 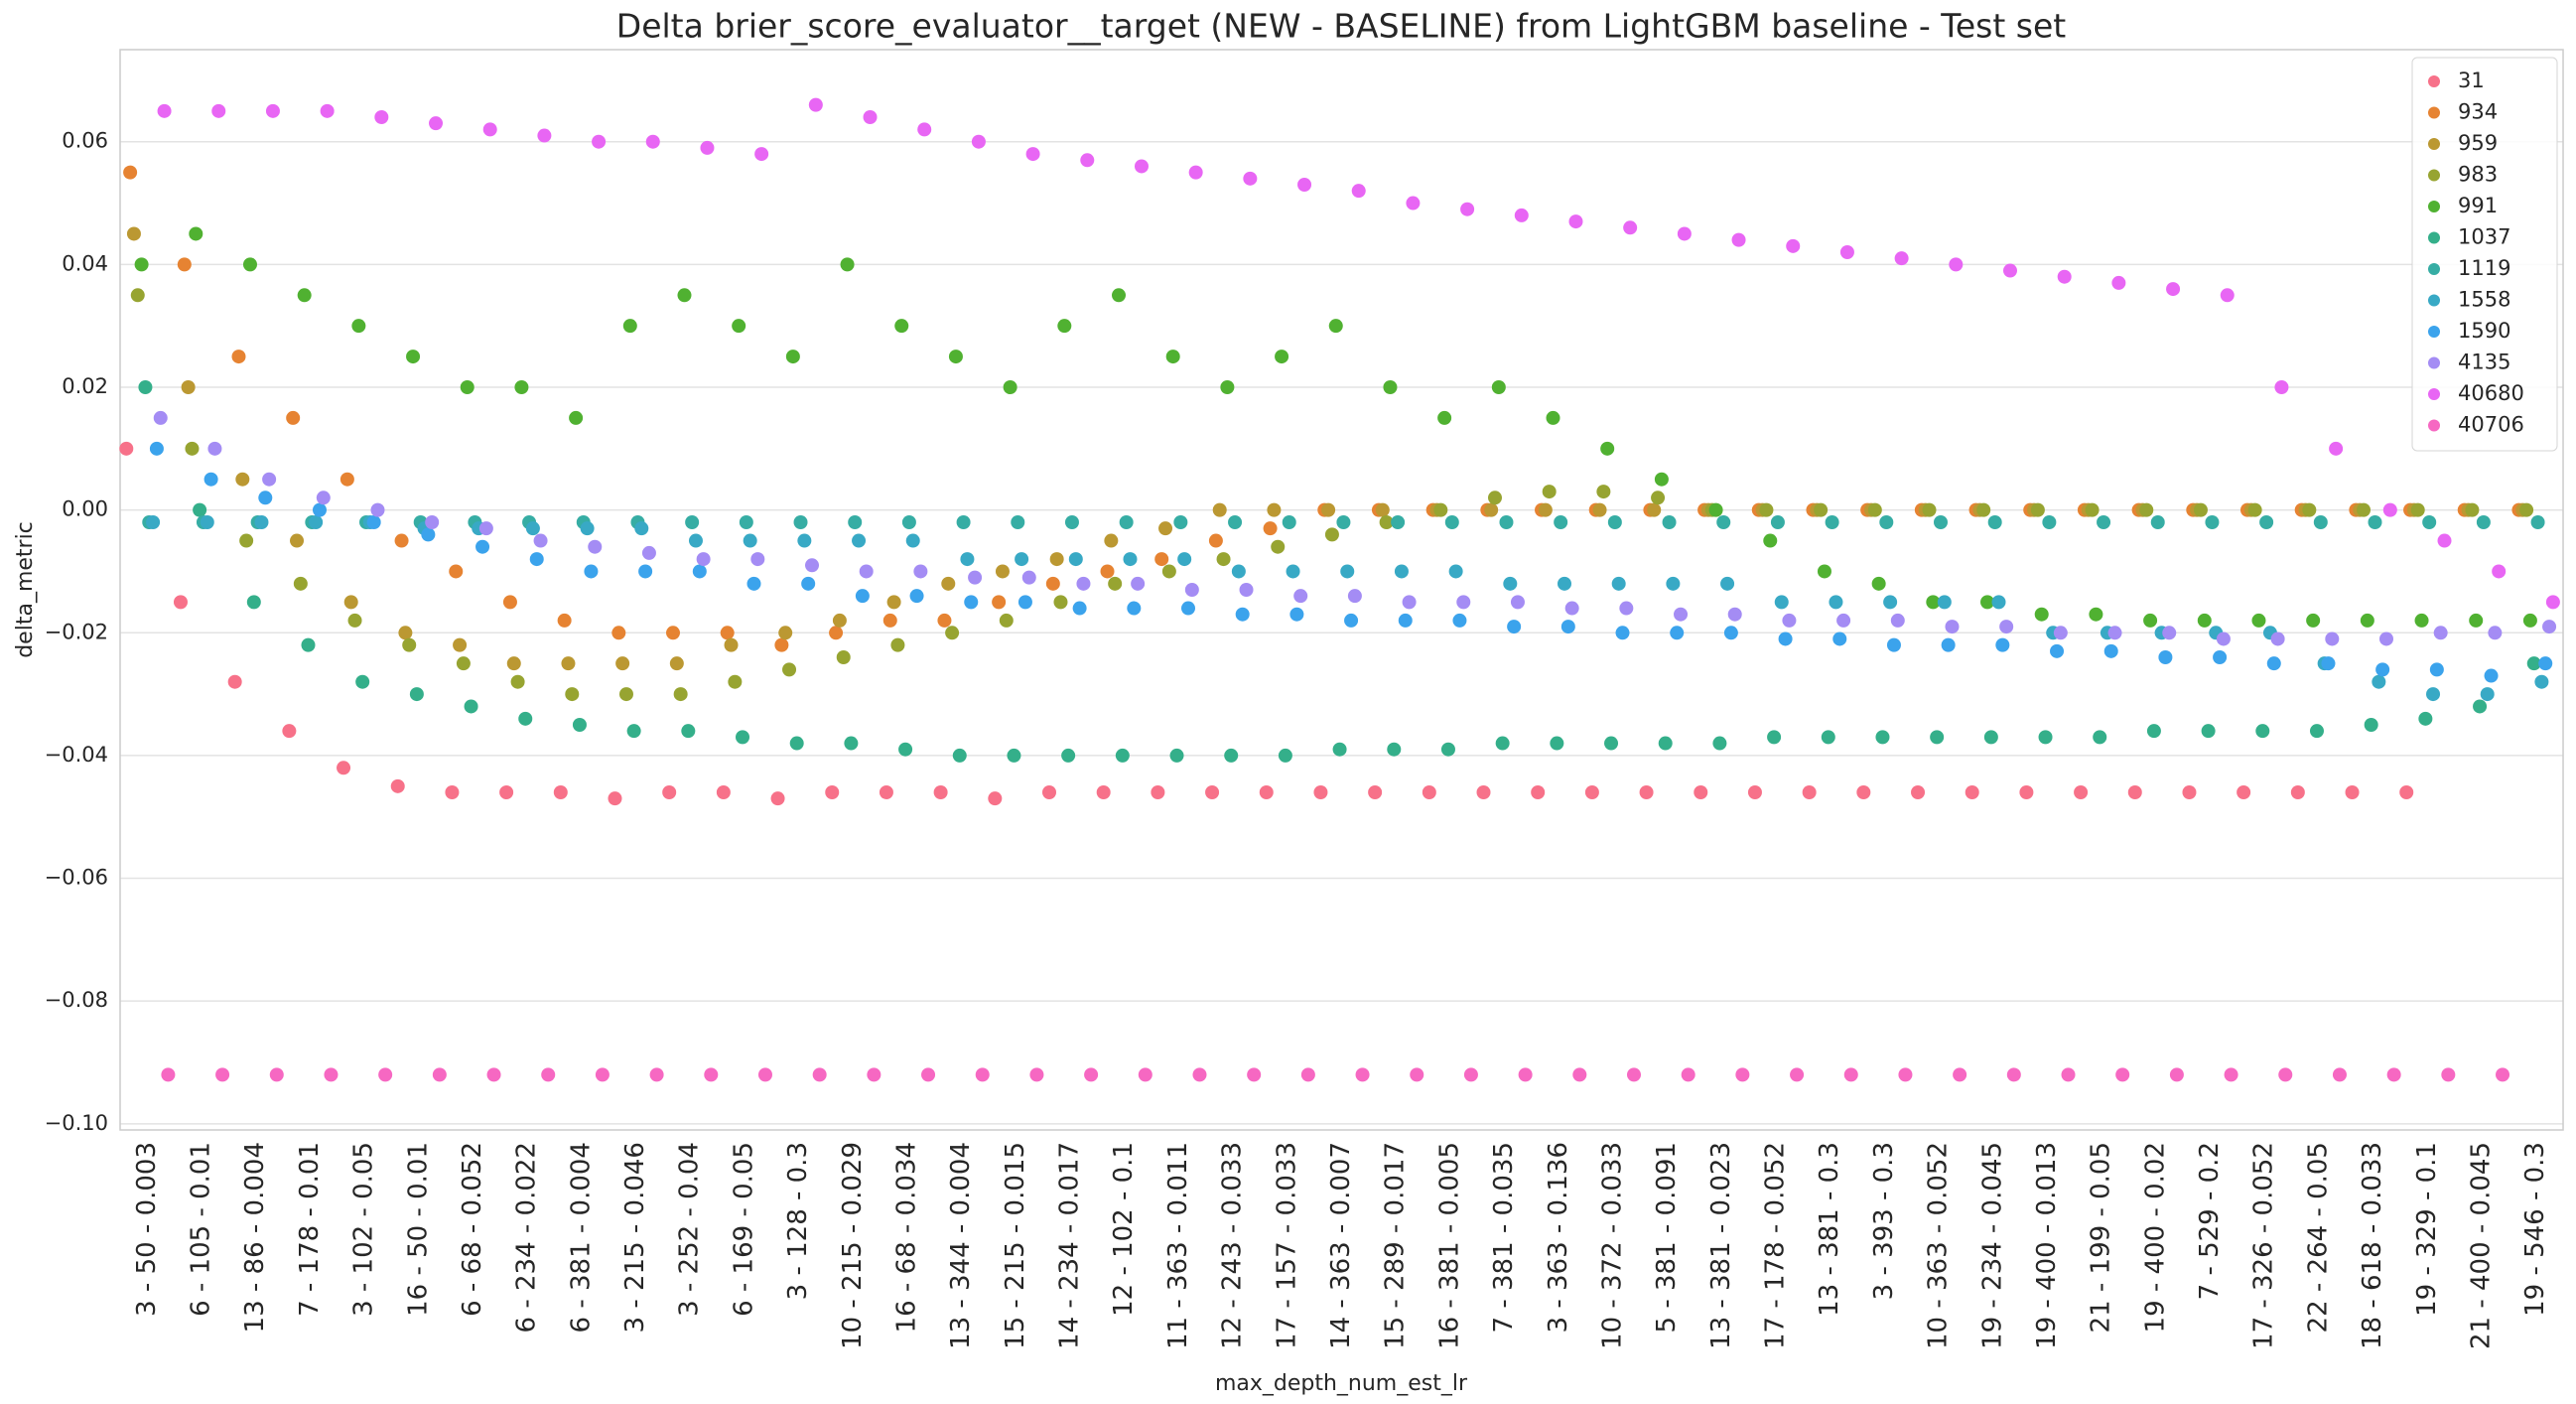 I want to click on x-tick-label: 17 - 178 - 0.052, so click(x=1776, y=1245).